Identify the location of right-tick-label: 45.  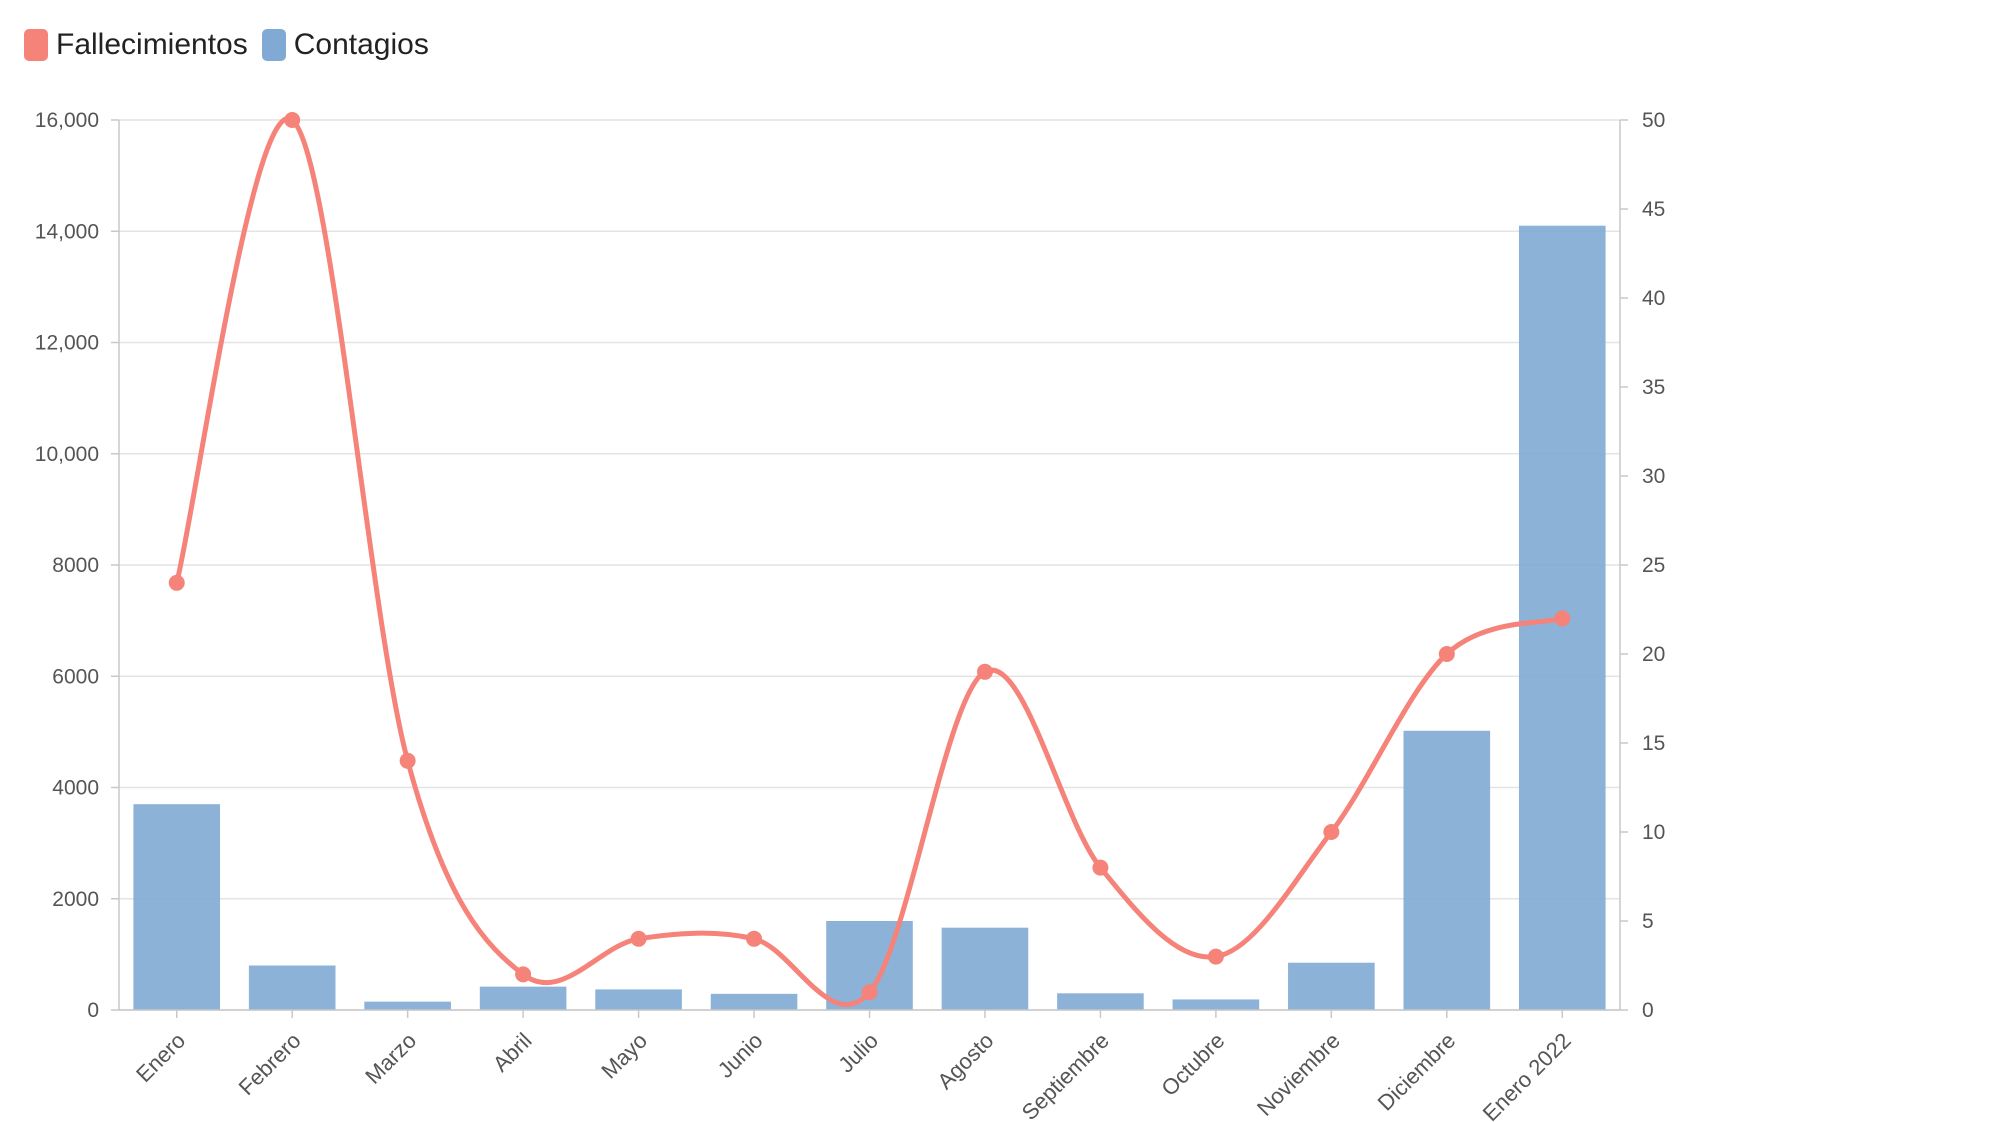
(1653, 209).